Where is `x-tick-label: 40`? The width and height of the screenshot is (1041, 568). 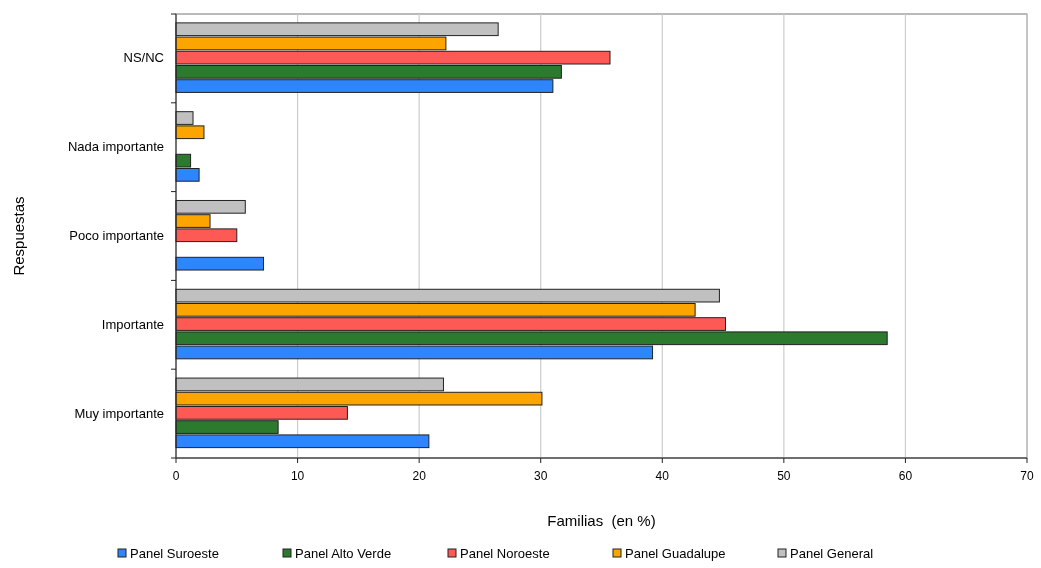
x-tick-label: 40 is located at coordinates (662, 476).